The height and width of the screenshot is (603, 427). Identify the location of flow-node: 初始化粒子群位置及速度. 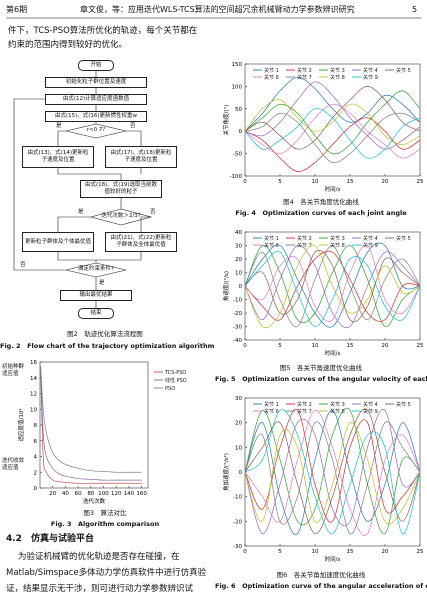
(96, 82).